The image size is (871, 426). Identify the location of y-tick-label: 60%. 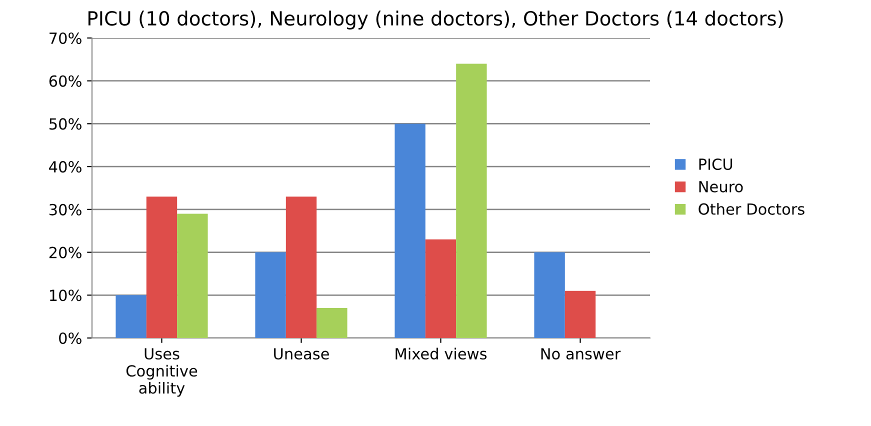
(65, 81).